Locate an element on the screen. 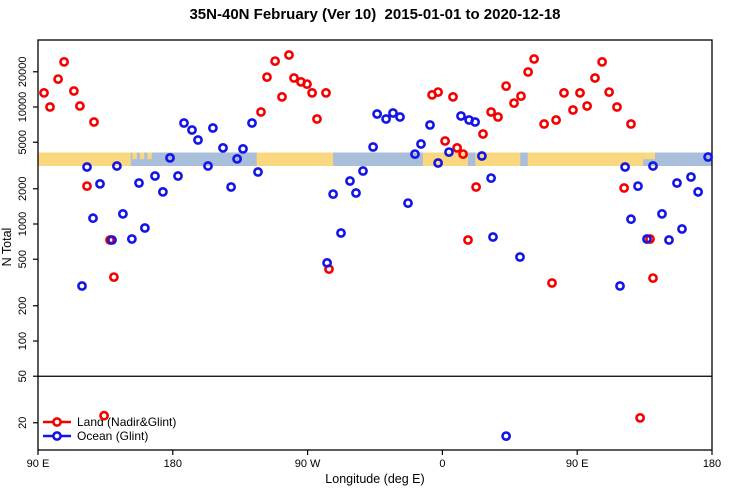  legend-label: Land (Nadir&Glint) is located at coordinates (126, 422).